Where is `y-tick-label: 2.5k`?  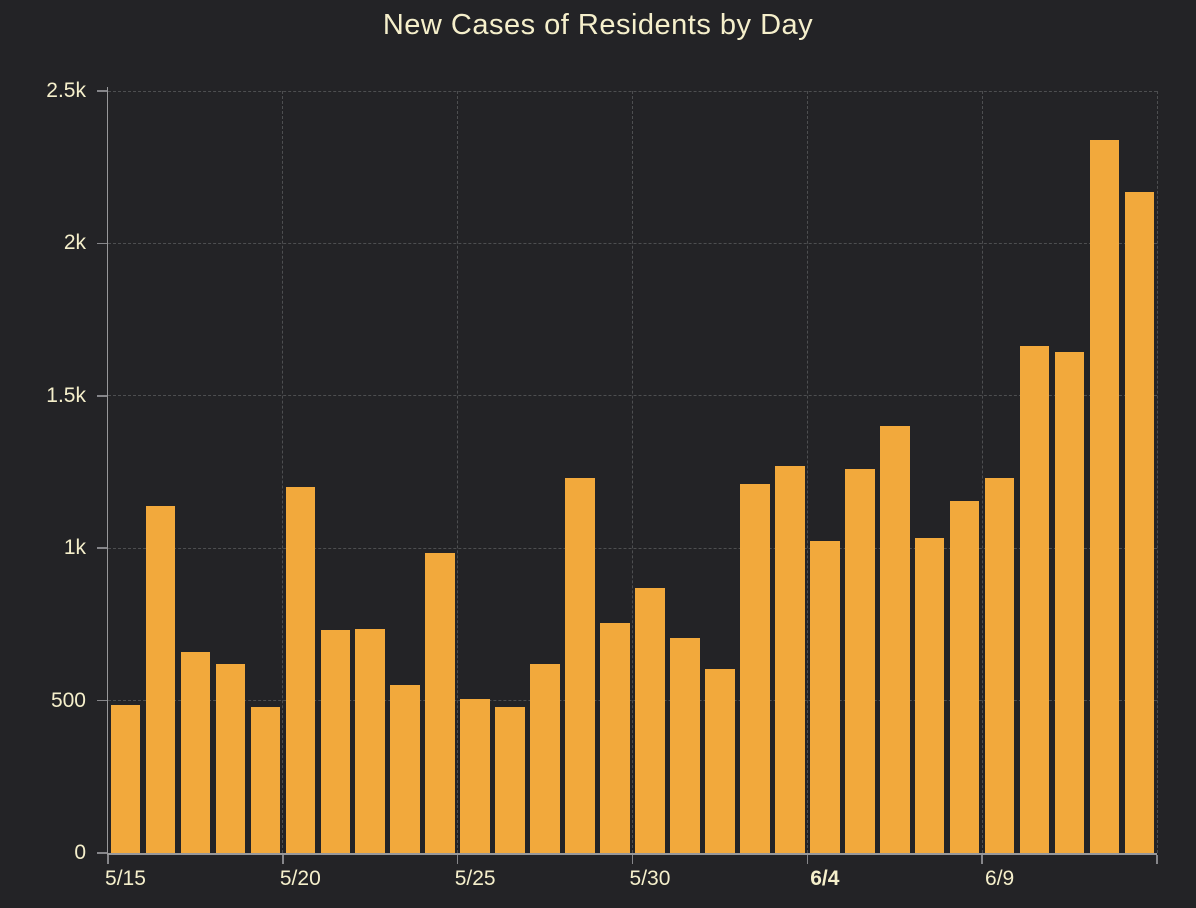 y-tick-label: 2.5k is located at coordinates (66, 90).